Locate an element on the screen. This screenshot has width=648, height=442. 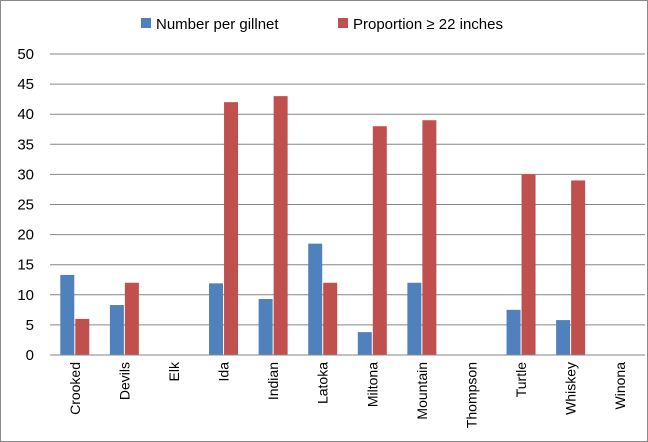
x-category-label-ida: Ida is located at coordinates (224, 372).